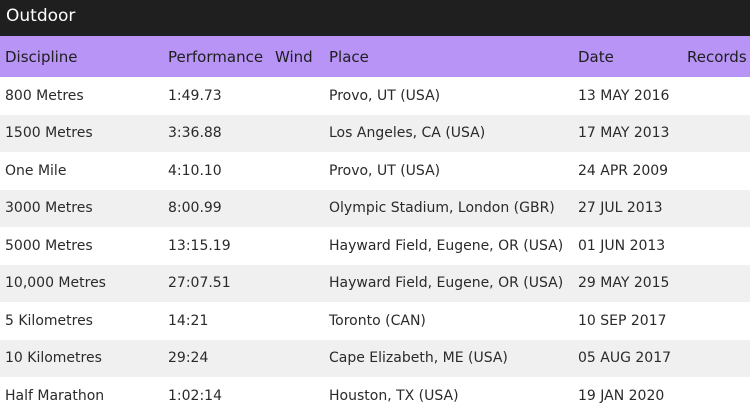 This screenshot has width=750, height=415. What do you see at coordinates (622, 245) in the screenshot?
I see `date-cell: 01 JUN 2013` at bounding box center [622, 245].